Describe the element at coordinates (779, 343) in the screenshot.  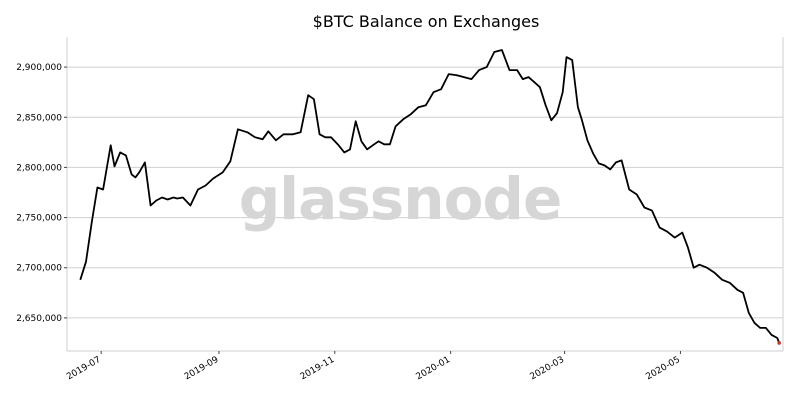
I see `last-point-marker` at that location.